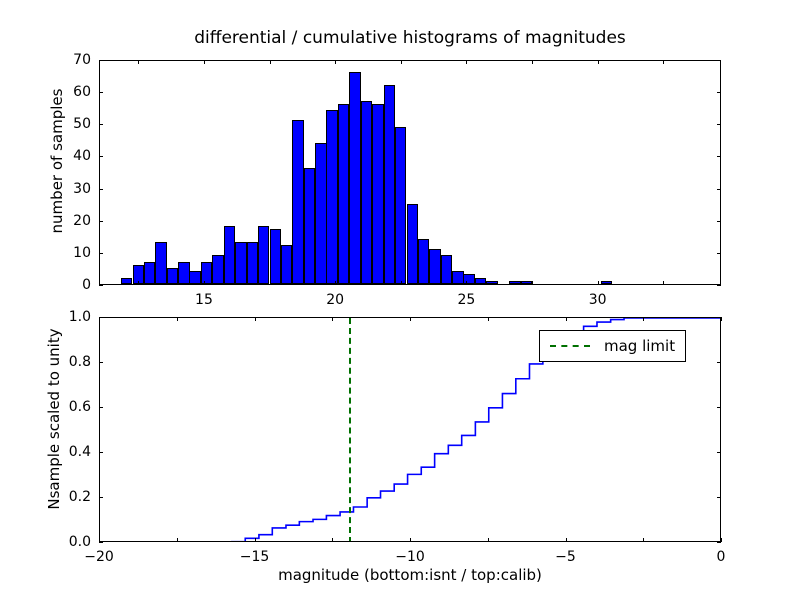 This screenshot has height=600, width=800. Describe the element at coordinates (570, 346) in the screenshot. I see `mag-limit-line-swatch` at that location.